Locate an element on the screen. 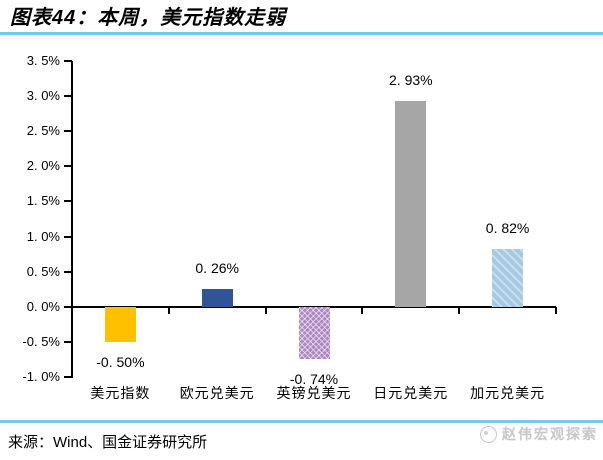  y-tick-label: 3. 5% is located at coordinates (43, 60).